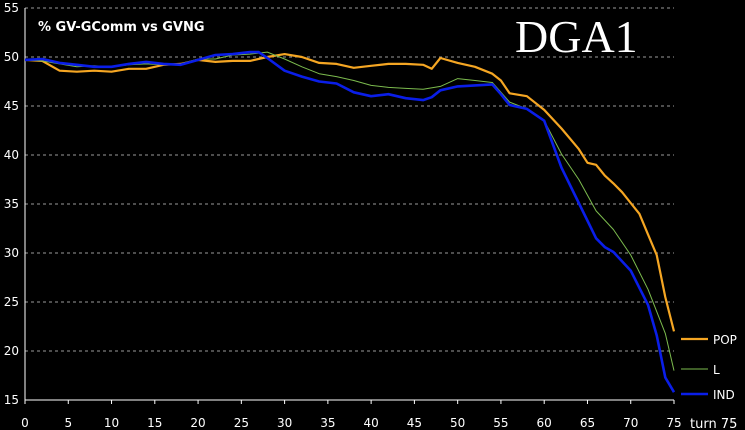  I want to click on legend-label-ind: IND, so click(724, 395).